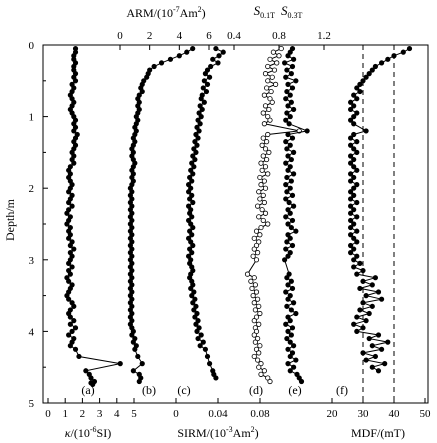 The height and width of the screenshot is (443, 437). Describe the element at coordinates (260, 414) in the screenshot. I see `x-tick-label-c: 0.08` at that location.